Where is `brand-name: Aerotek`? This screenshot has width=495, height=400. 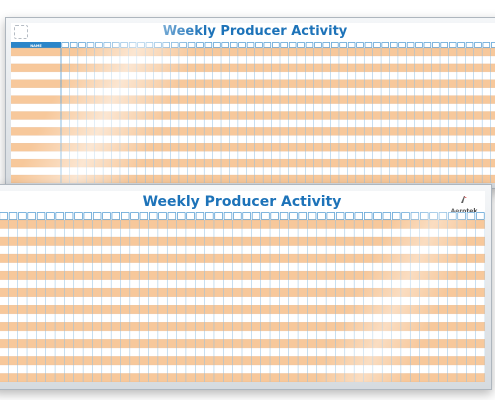 brand-name: Aerotek is located at coordinates (464, 211).